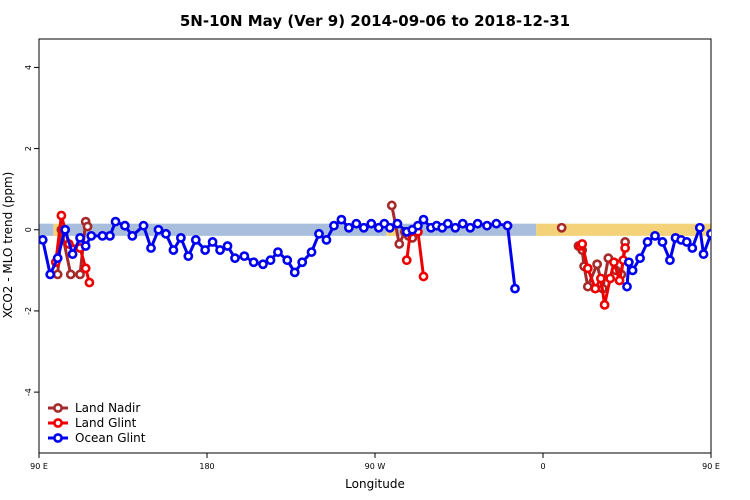 This screenshot has width=750, height=500. What do you see at coordinates (375, 466) in the screenshot?
I see `x-tick-label: 90 W` at bounding box center [375, 466].